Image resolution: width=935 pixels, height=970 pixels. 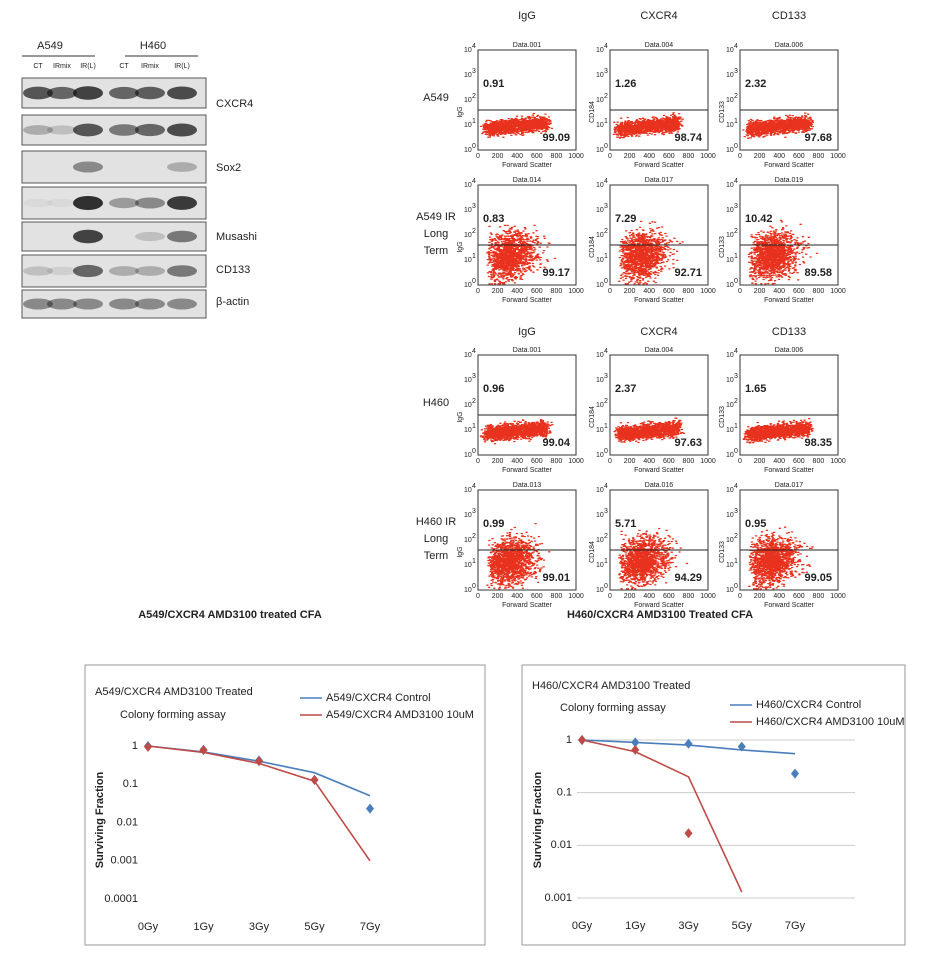 What do you see at coordinates (625, 524) in the screenshot?
I see `upper-percent: 5.71` at bounding box center [625, 524].